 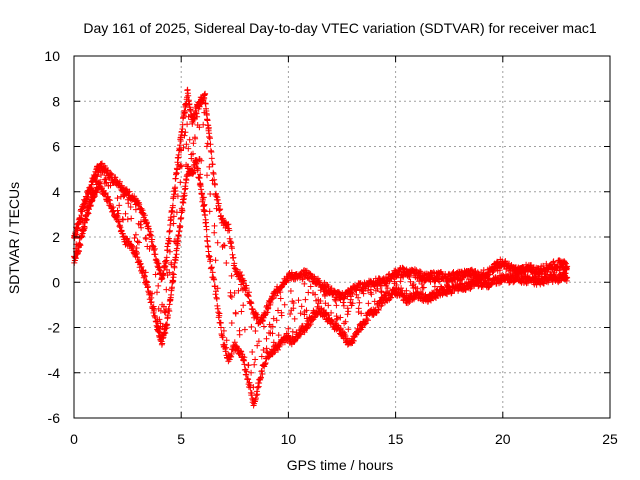 What do you see at coordinates (56, 192) in the screenshot?
I see `y-tick-label: 4` at bounding box center [56, 192].